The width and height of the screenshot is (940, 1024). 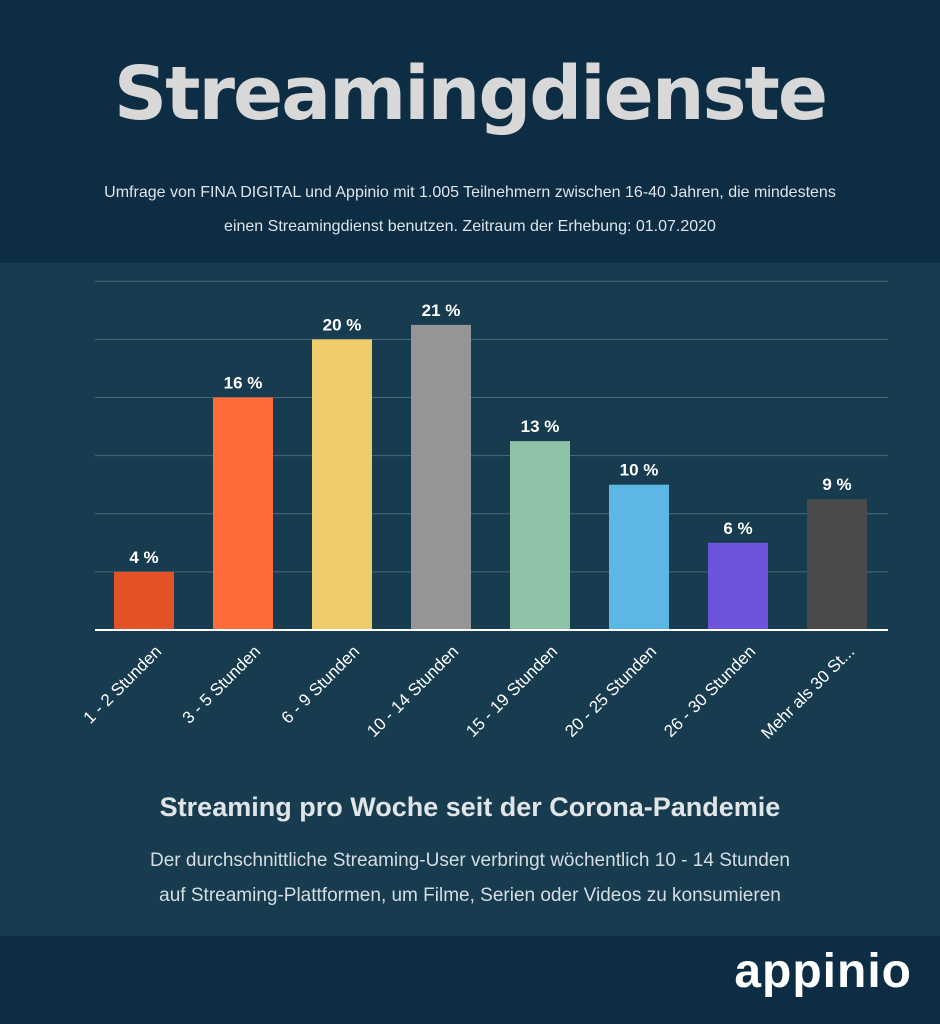 What do you see at coordinates (639, 470) in the screenshot?
I see `data-label: 10 %` at bounding box center [639, 470].